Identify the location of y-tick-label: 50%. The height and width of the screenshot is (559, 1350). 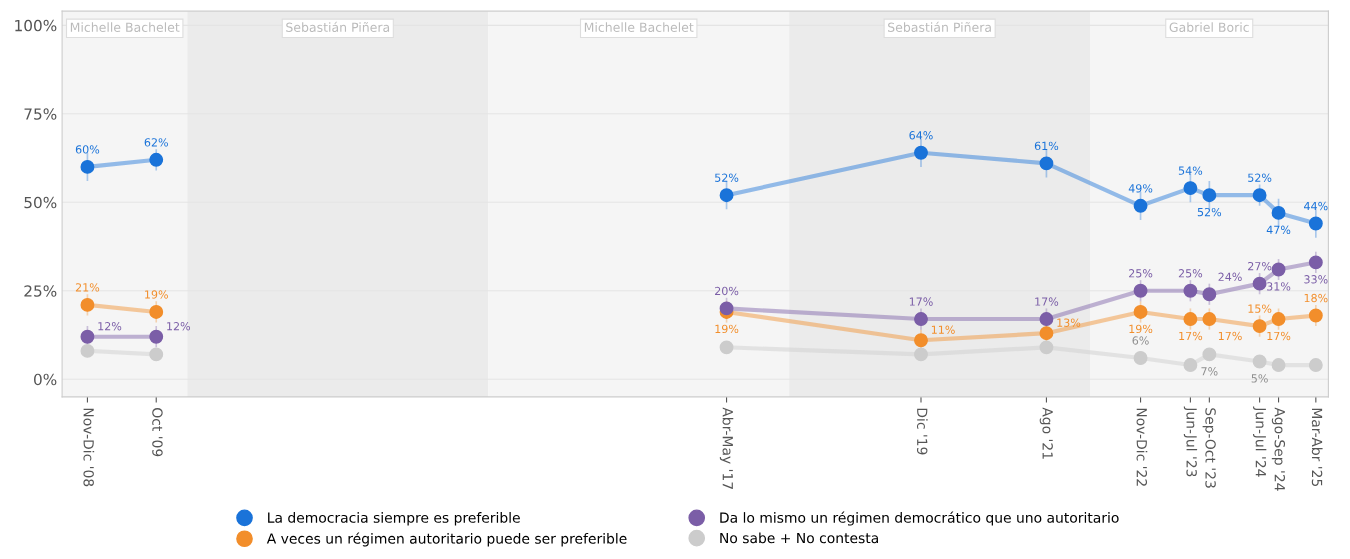
(40, 202).